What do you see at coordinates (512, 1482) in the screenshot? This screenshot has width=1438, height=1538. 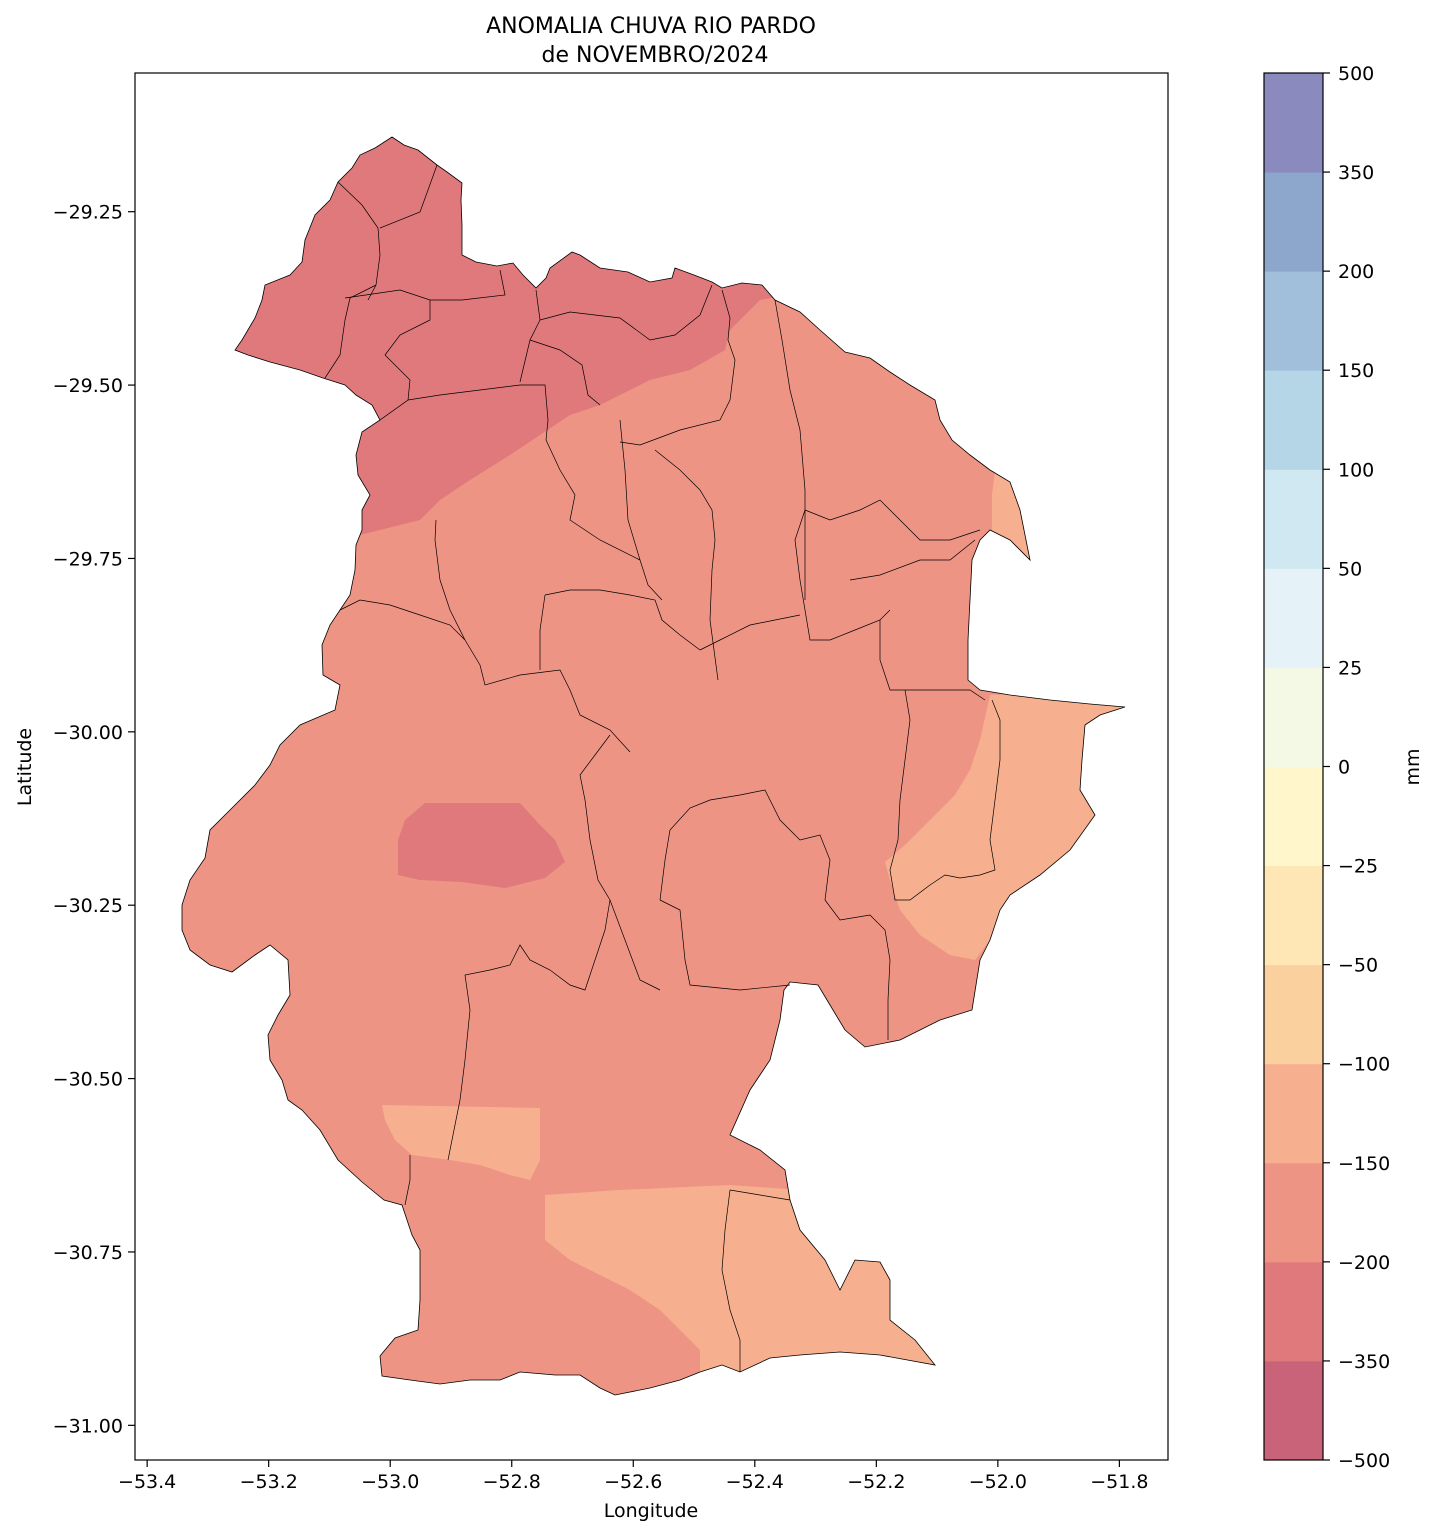 I see `x-tick-label: −52.8` at bounding box center [512, 1482].